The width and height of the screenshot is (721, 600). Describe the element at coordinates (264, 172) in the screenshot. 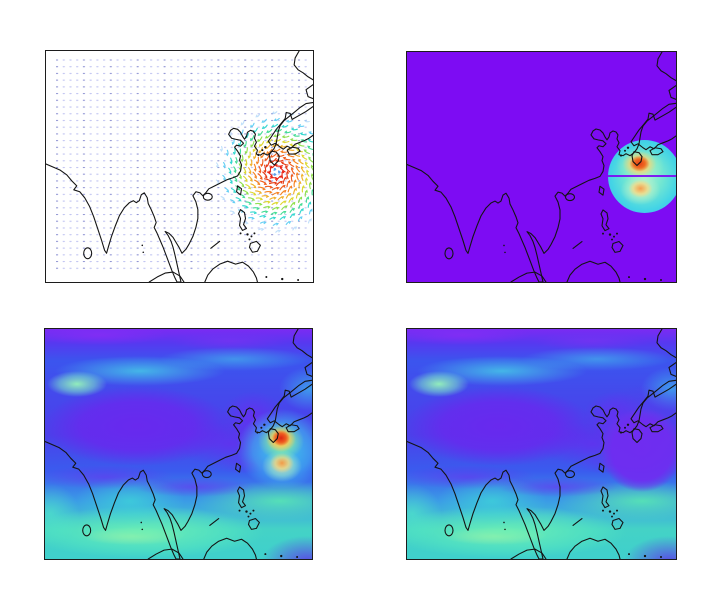

I see `vortex-quiver-arrows` at that location.